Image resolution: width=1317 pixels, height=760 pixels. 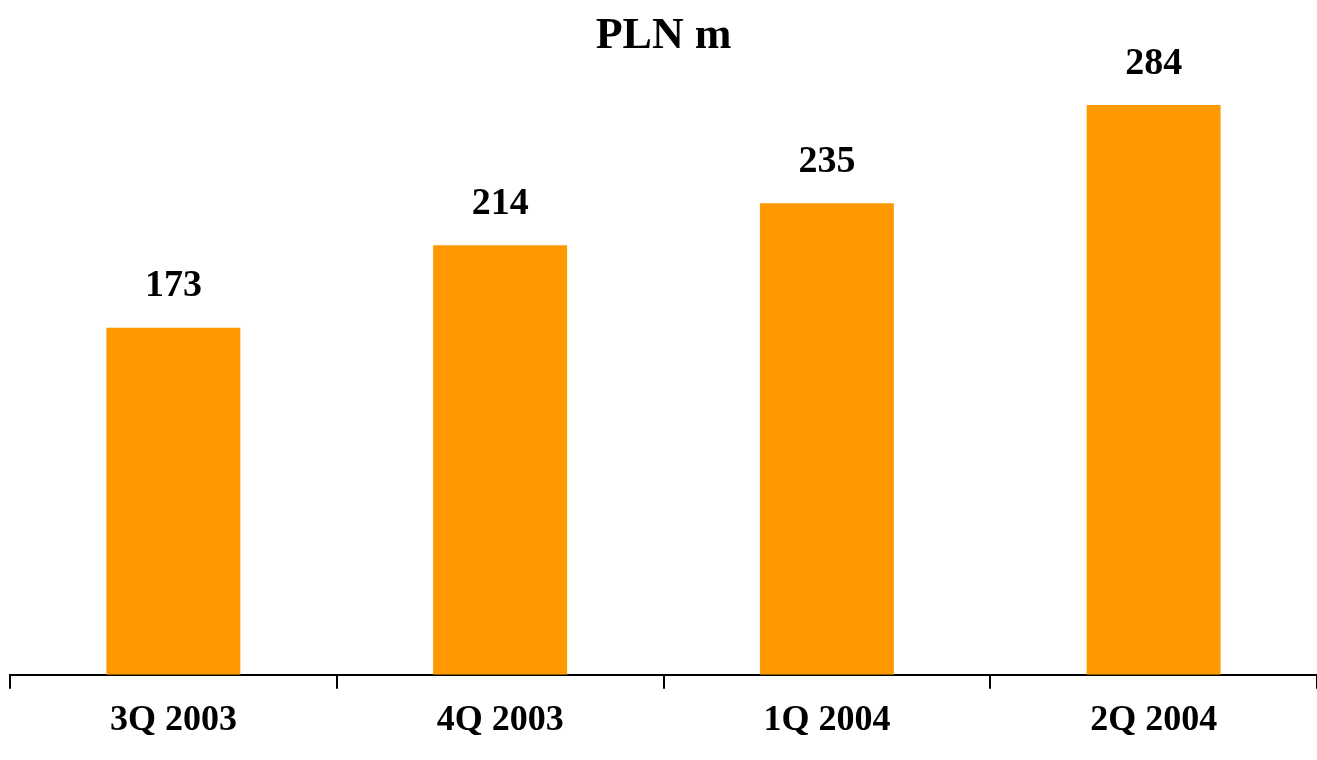 What do you see at coordinates (663, 33) in the screenshot?
I see `chart-title: PLN m` at bounding box center [663, 33].